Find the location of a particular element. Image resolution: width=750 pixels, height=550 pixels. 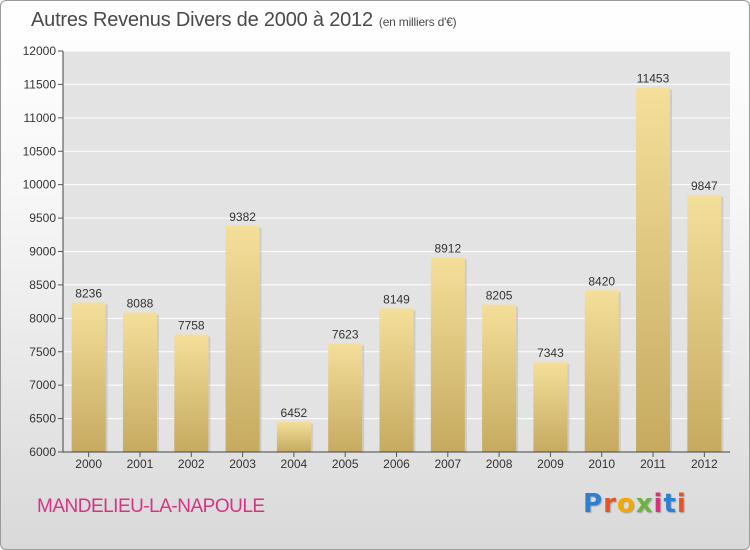

bar-value-label: 7758 is located at coordinates (191, 326).